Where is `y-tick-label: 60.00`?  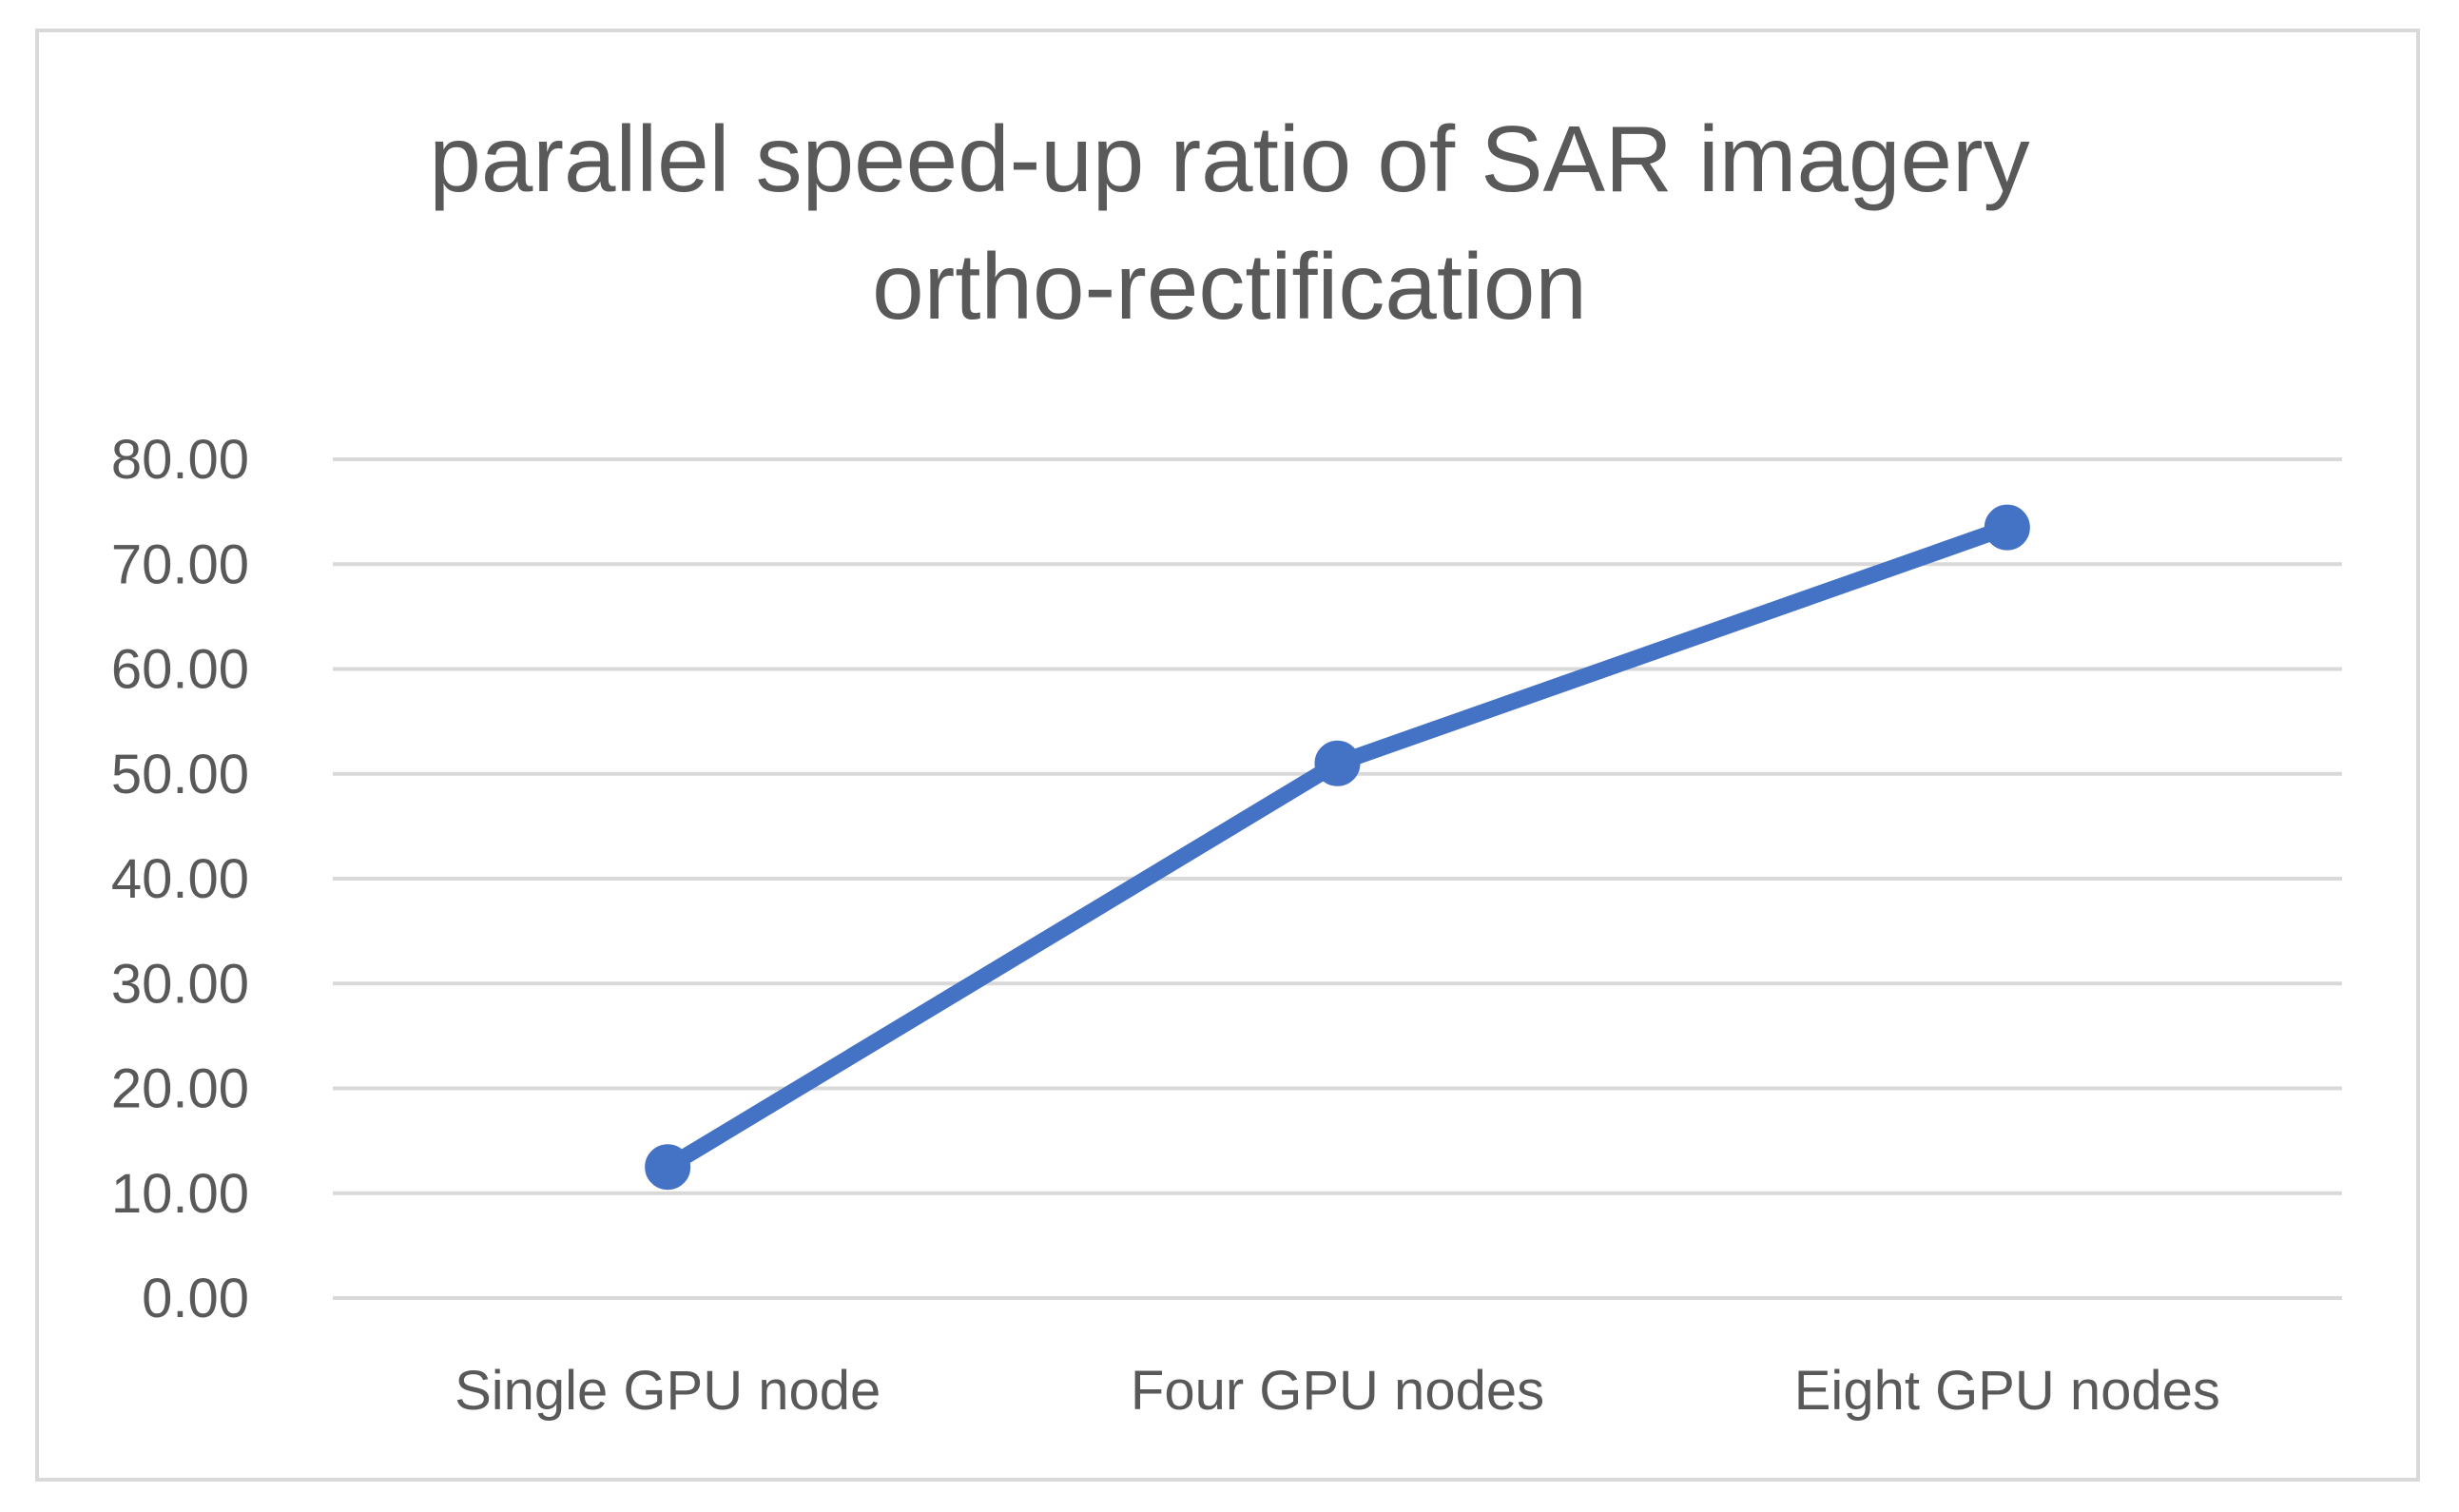
y-tick-label: 60.00 is located at coordinates (180, 670).